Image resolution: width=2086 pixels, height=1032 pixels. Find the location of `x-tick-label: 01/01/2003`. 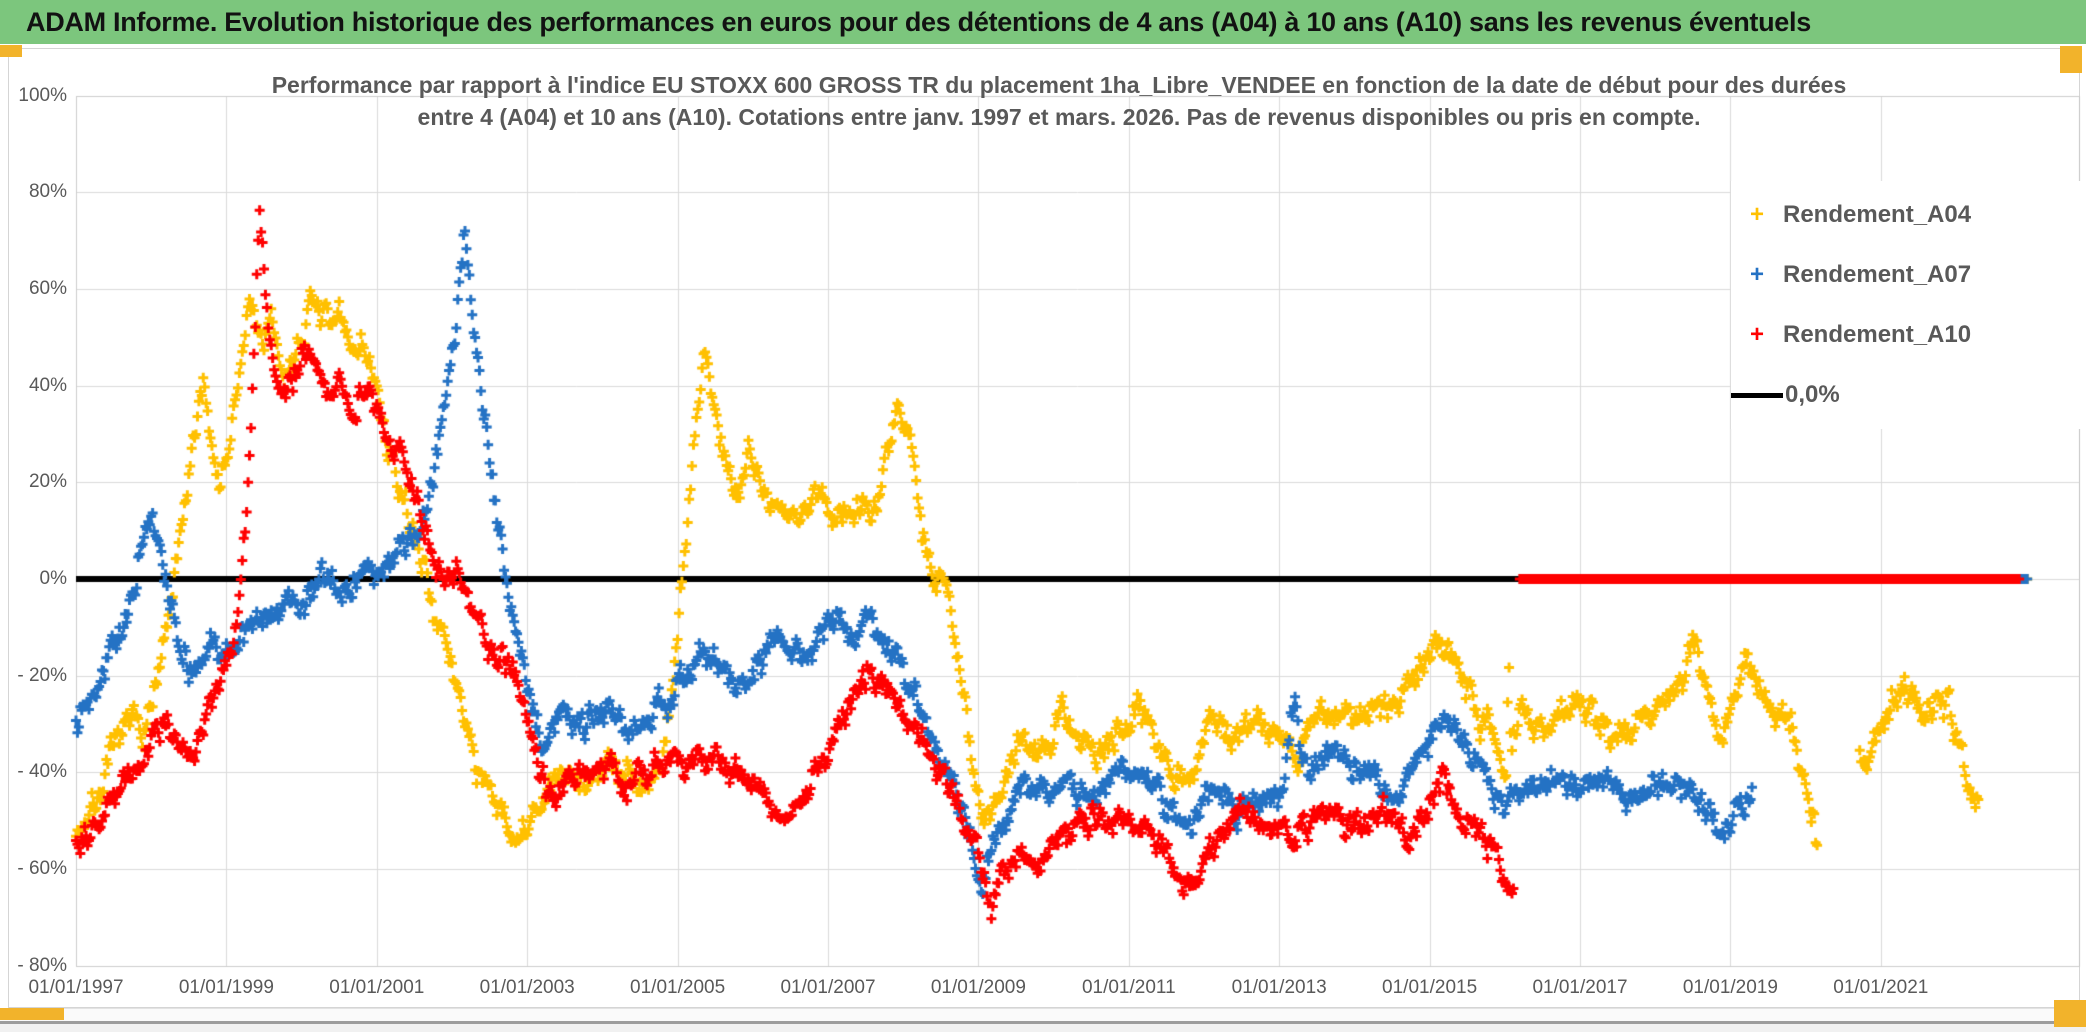

x-tick-label: 01/01/2003 is located at coordinates (527, 987).